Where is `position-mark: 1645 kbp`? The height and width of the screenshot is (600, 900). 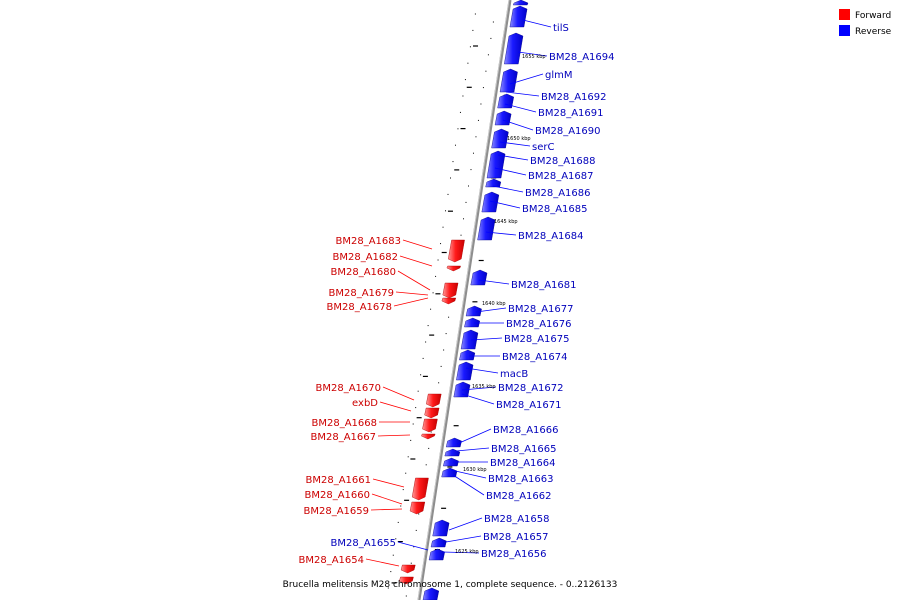
position-mark: 1645 kbp is located at coordinates (506, 222).